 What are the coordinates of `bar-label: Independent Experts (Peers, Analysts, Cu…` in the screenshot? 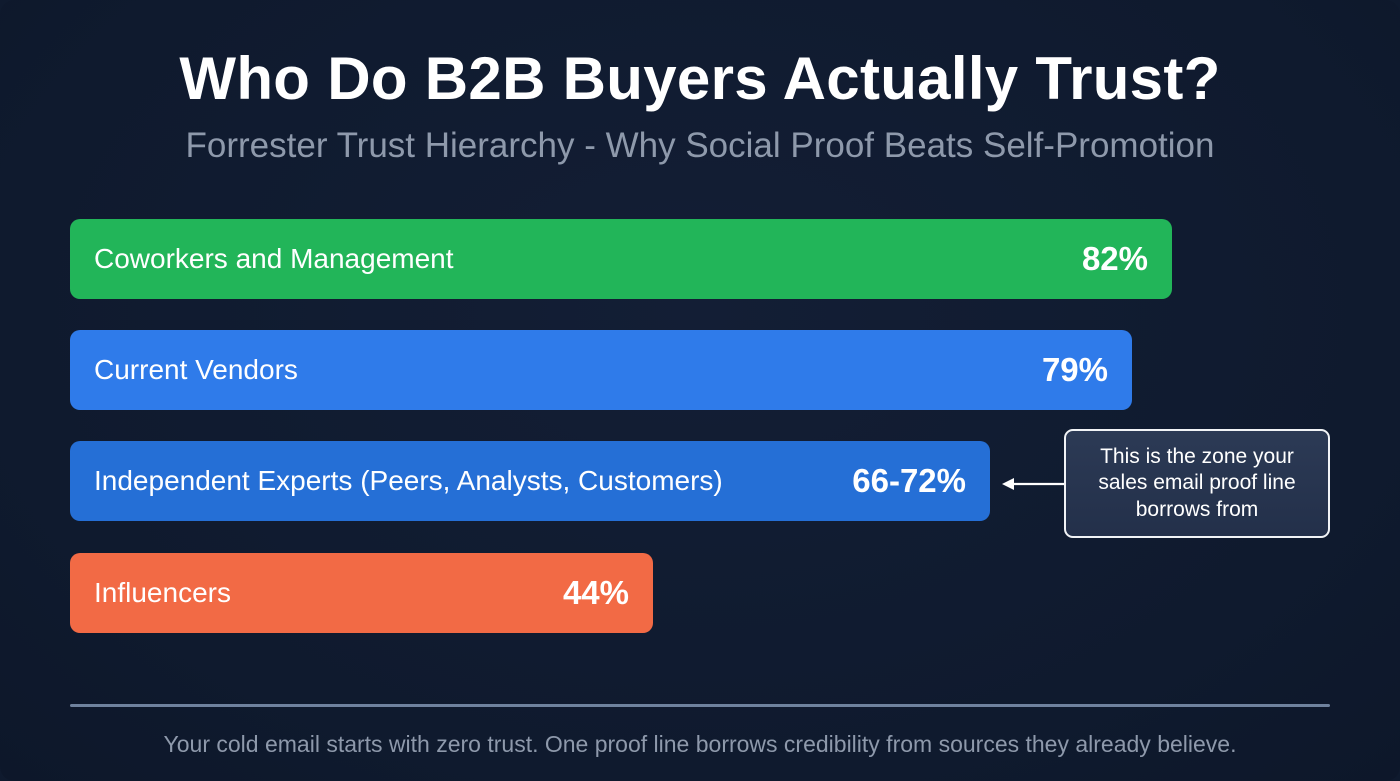 It's located at (408, 480).